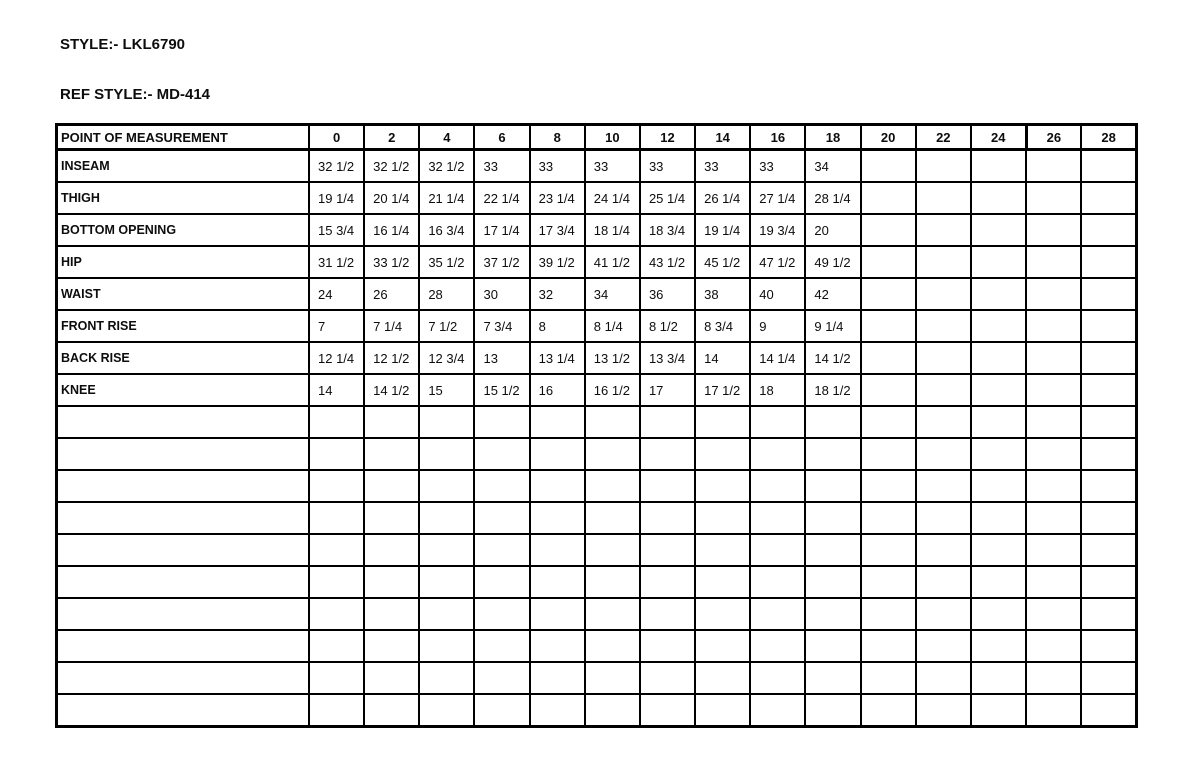  Describe the element at coordinates (447, 358) in the screenshot. I see `measurement-value-cell: 12 3/4` at that location.